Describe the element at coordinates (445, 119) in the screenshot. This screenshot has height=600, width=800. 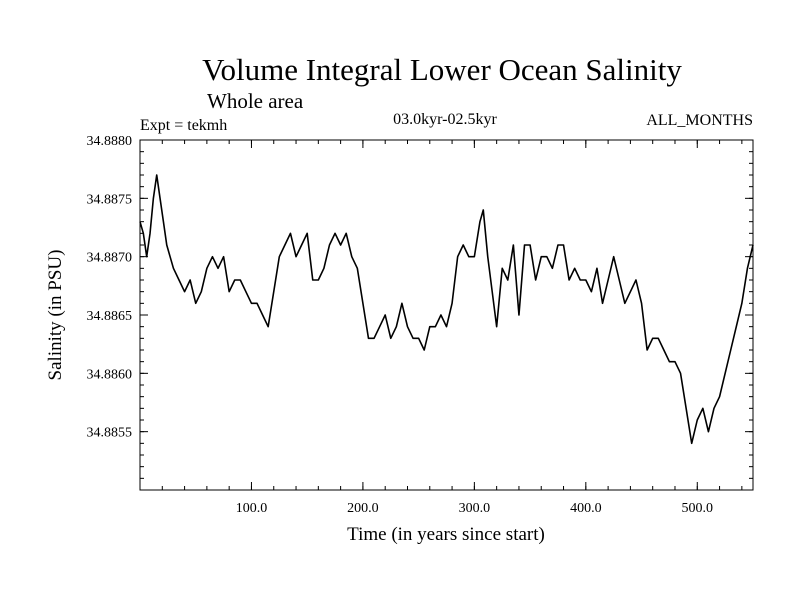
I see `period-label: 03.0kyr-02.5kyr` at that location.